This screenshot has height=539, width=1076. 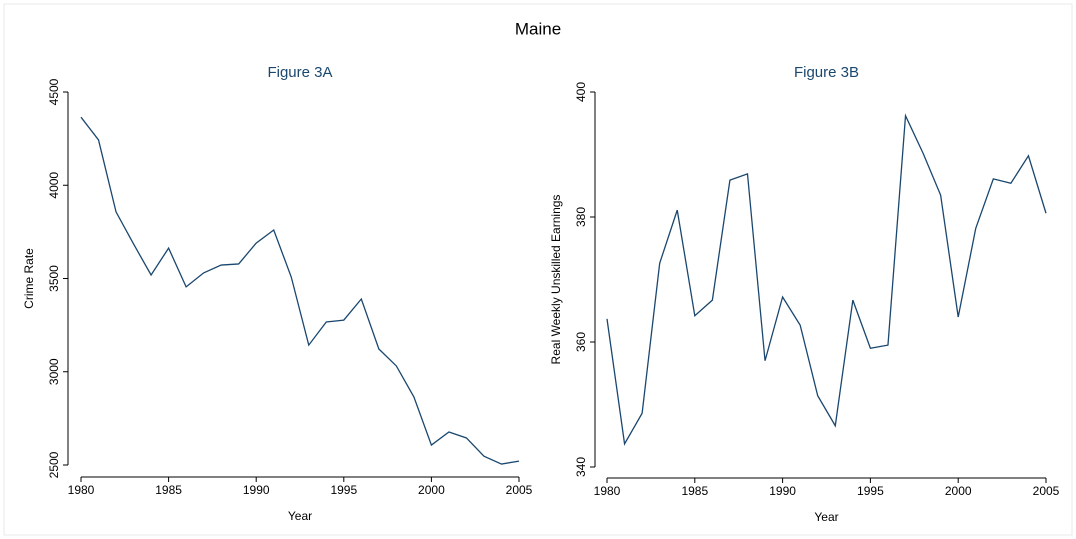 I want to click on y-tick-label: 2500, so click(x=54, y=464).